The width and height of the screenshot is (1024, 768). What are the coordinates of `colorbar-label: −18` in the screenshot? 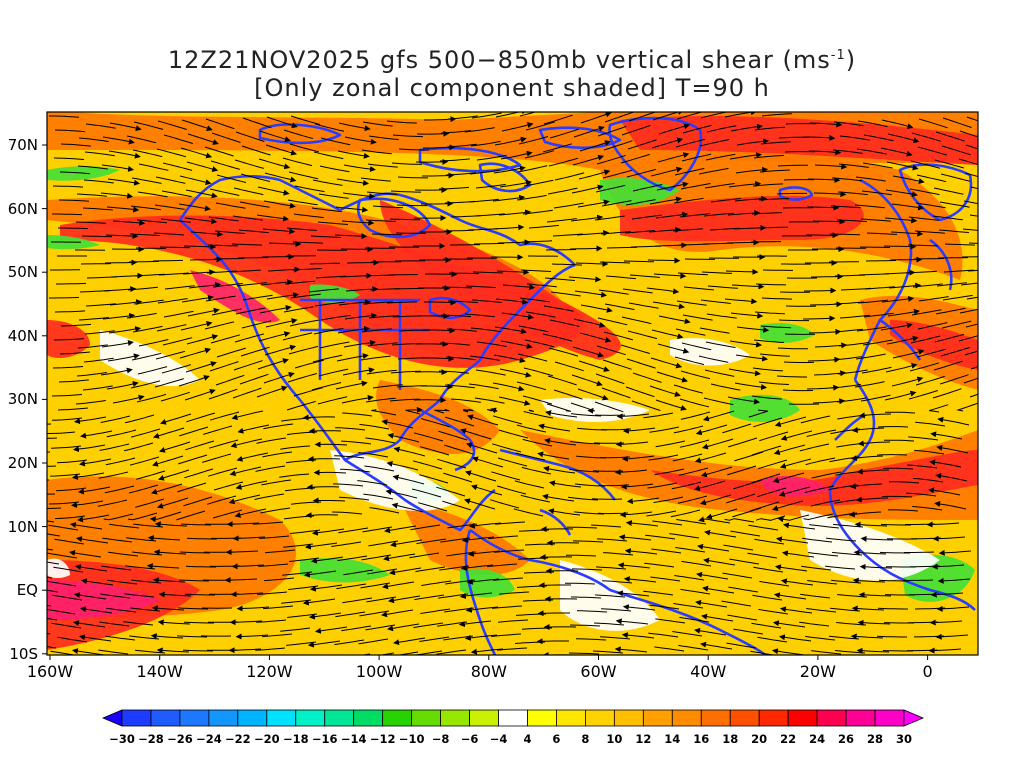 It's located at (295, 739).